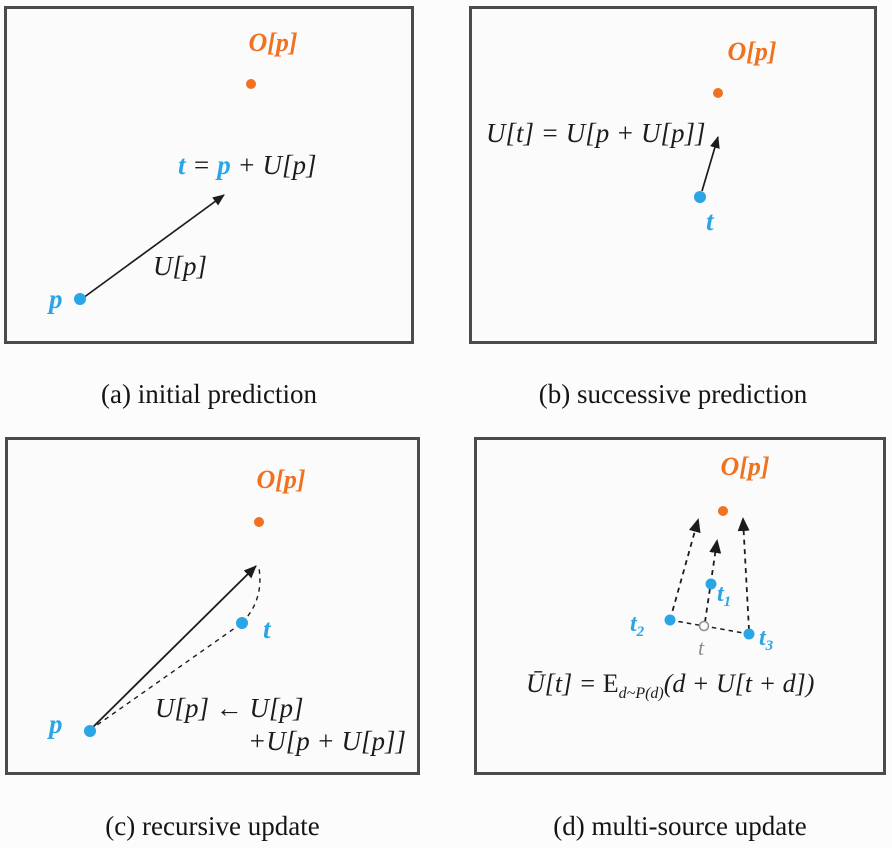 The image size is (892, 848). What do you see at coordinates (711, 584) in the screenshot?
I see `point-t1` at bounding box center [711, 584].